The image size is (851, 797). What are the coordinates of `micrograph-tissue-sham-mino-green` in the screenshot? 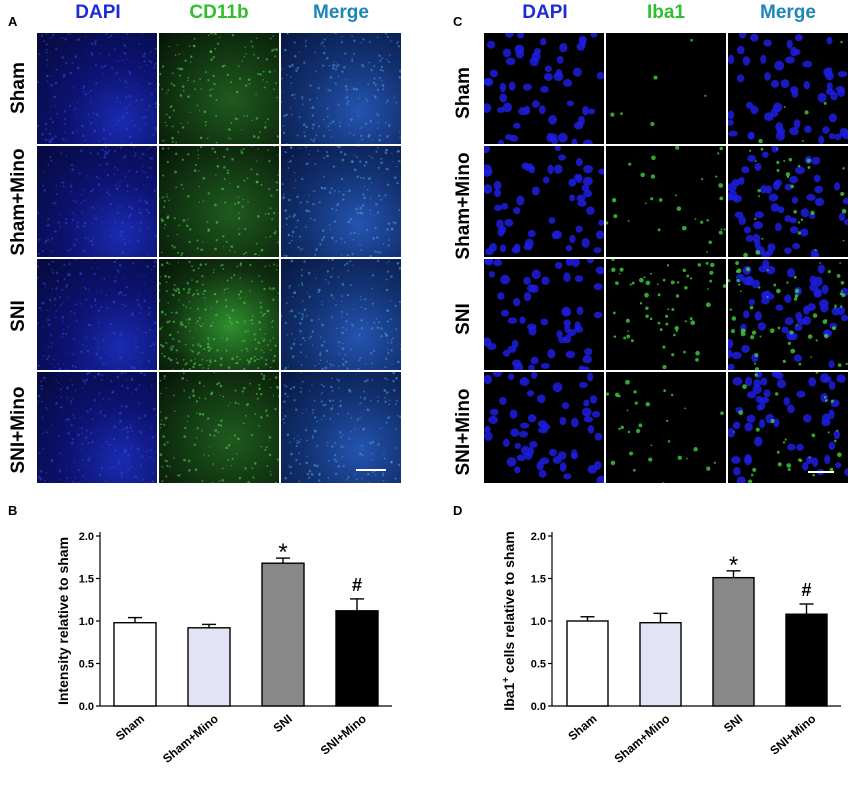 It's located at (219, 201).